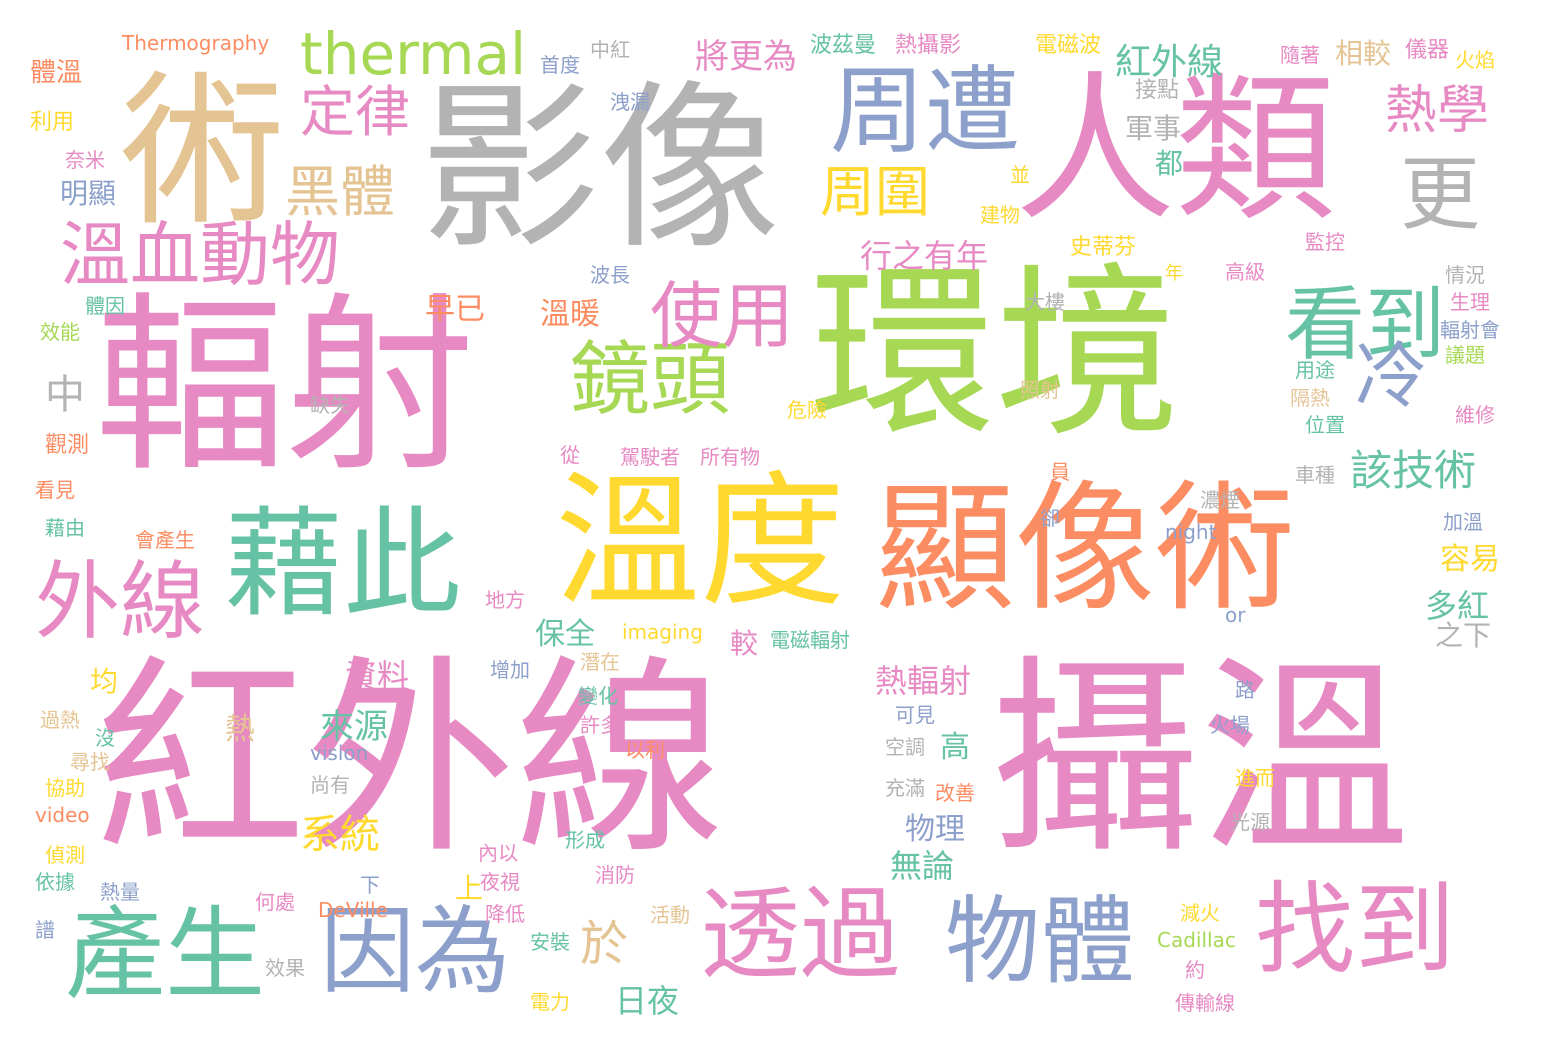 This screenshot has width=1548, height=1052. What do you see at coordinates (800, 934) in the screenshot?
I see `cloud-word: 透過` at bounding box center [800, 934].